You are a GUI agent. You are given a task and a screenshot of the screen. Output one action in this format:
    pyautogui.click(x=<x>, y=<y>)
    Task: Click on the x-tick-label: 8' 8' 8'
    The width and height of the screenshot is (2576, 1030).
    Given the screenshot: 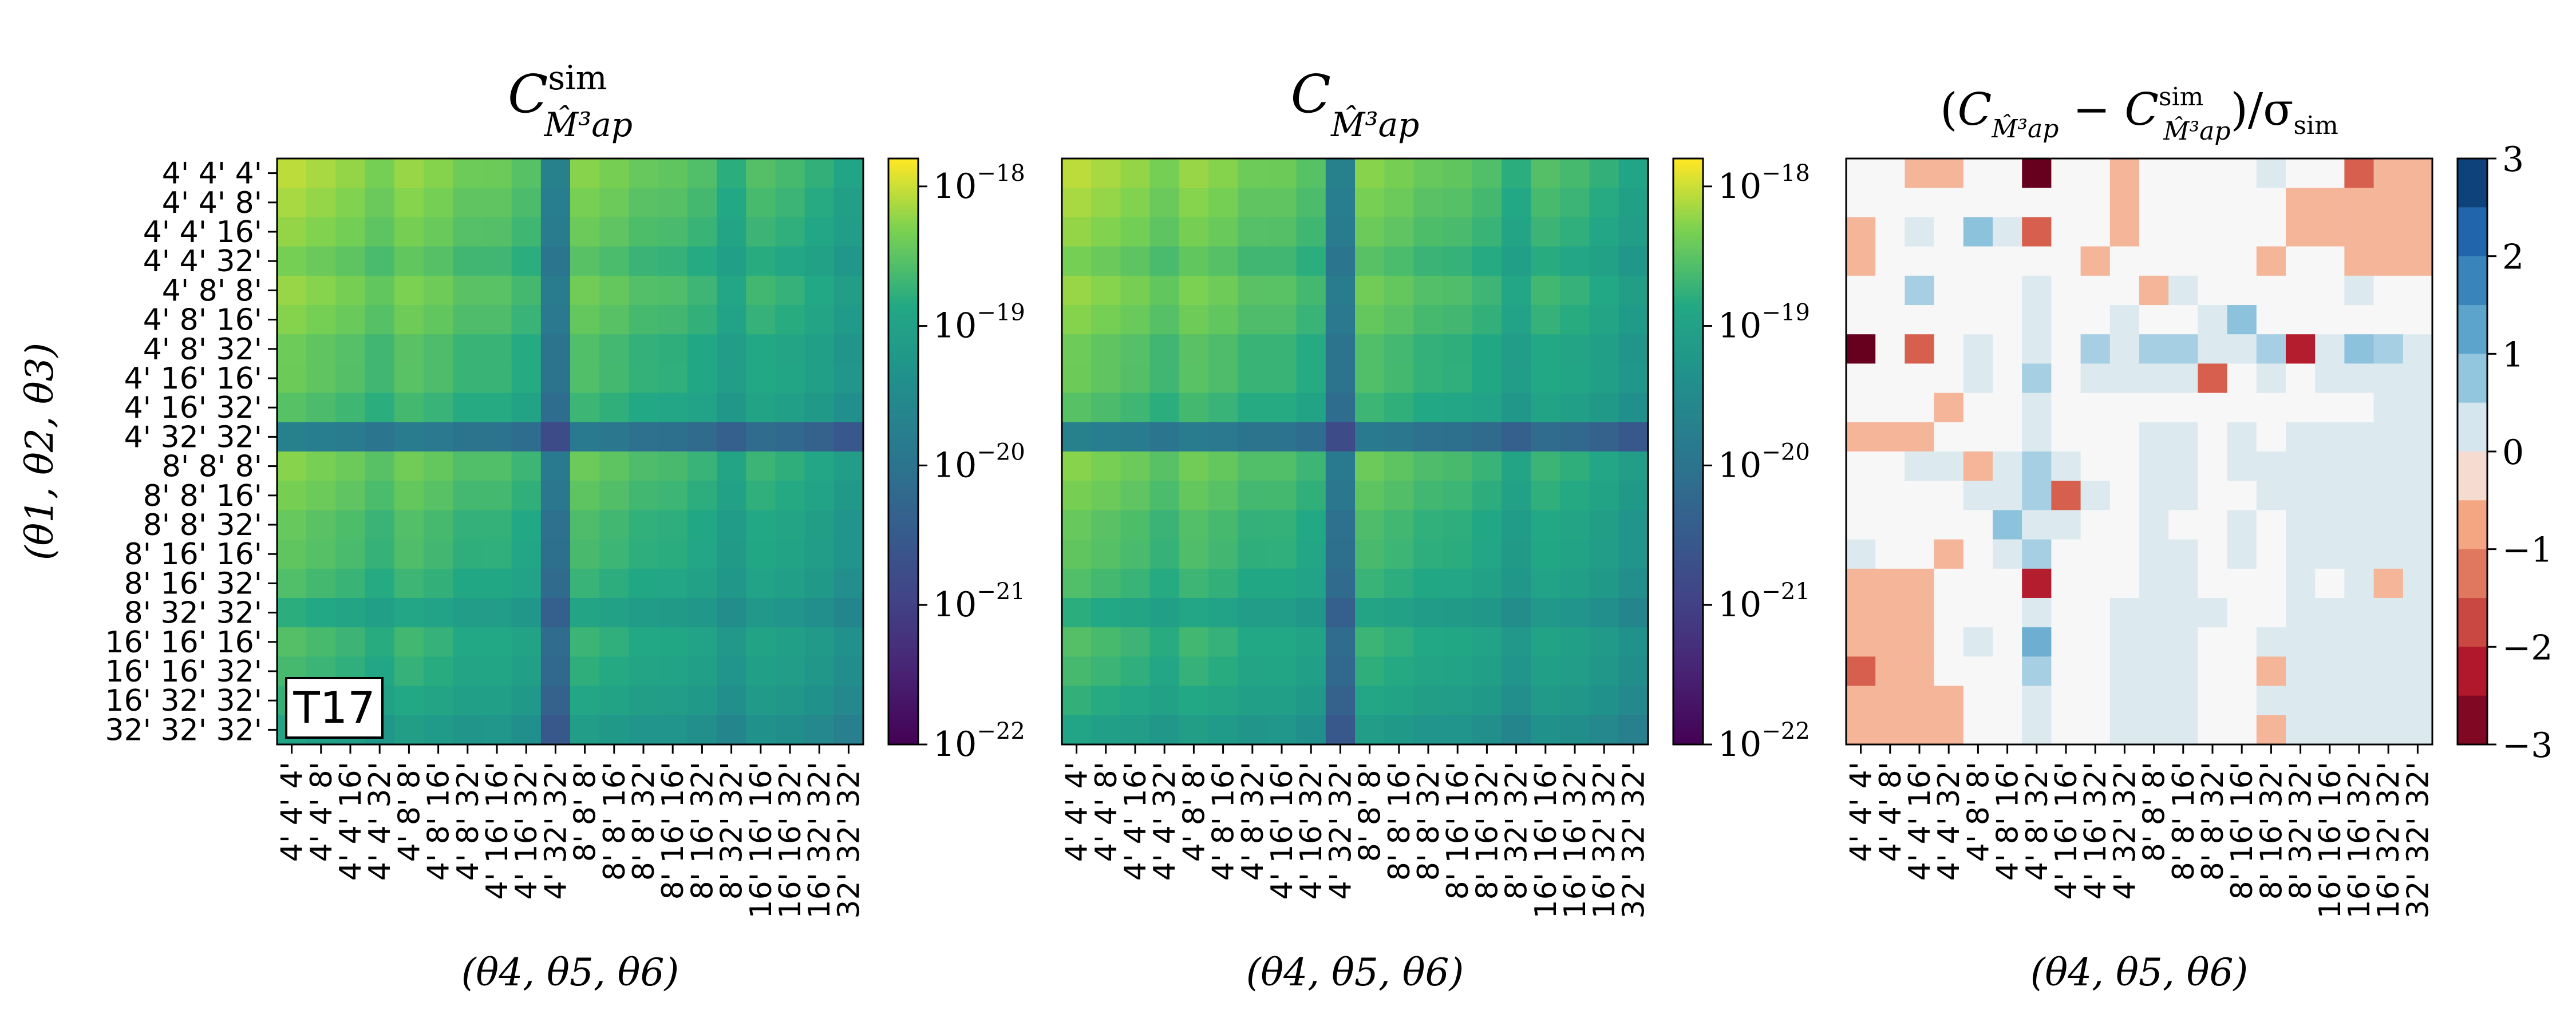 What is the action you would take?
    pyautogui.click(x=2155, y=812)
    